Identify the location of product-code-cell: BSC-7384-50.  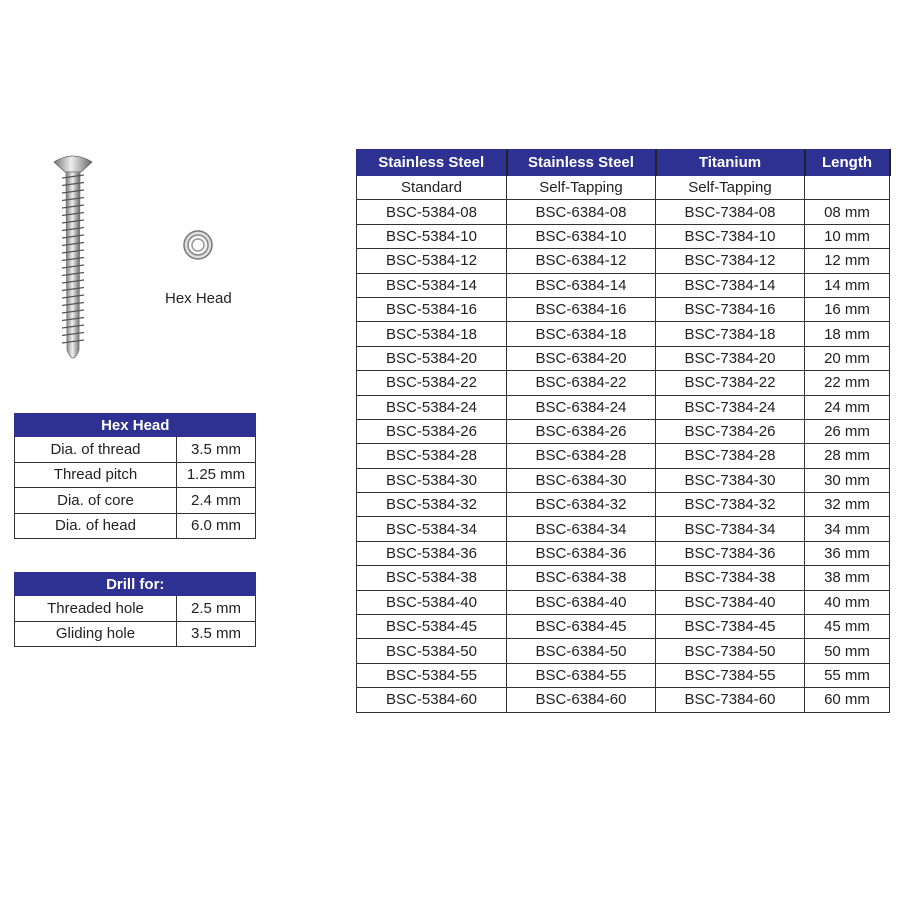
(730, 651).